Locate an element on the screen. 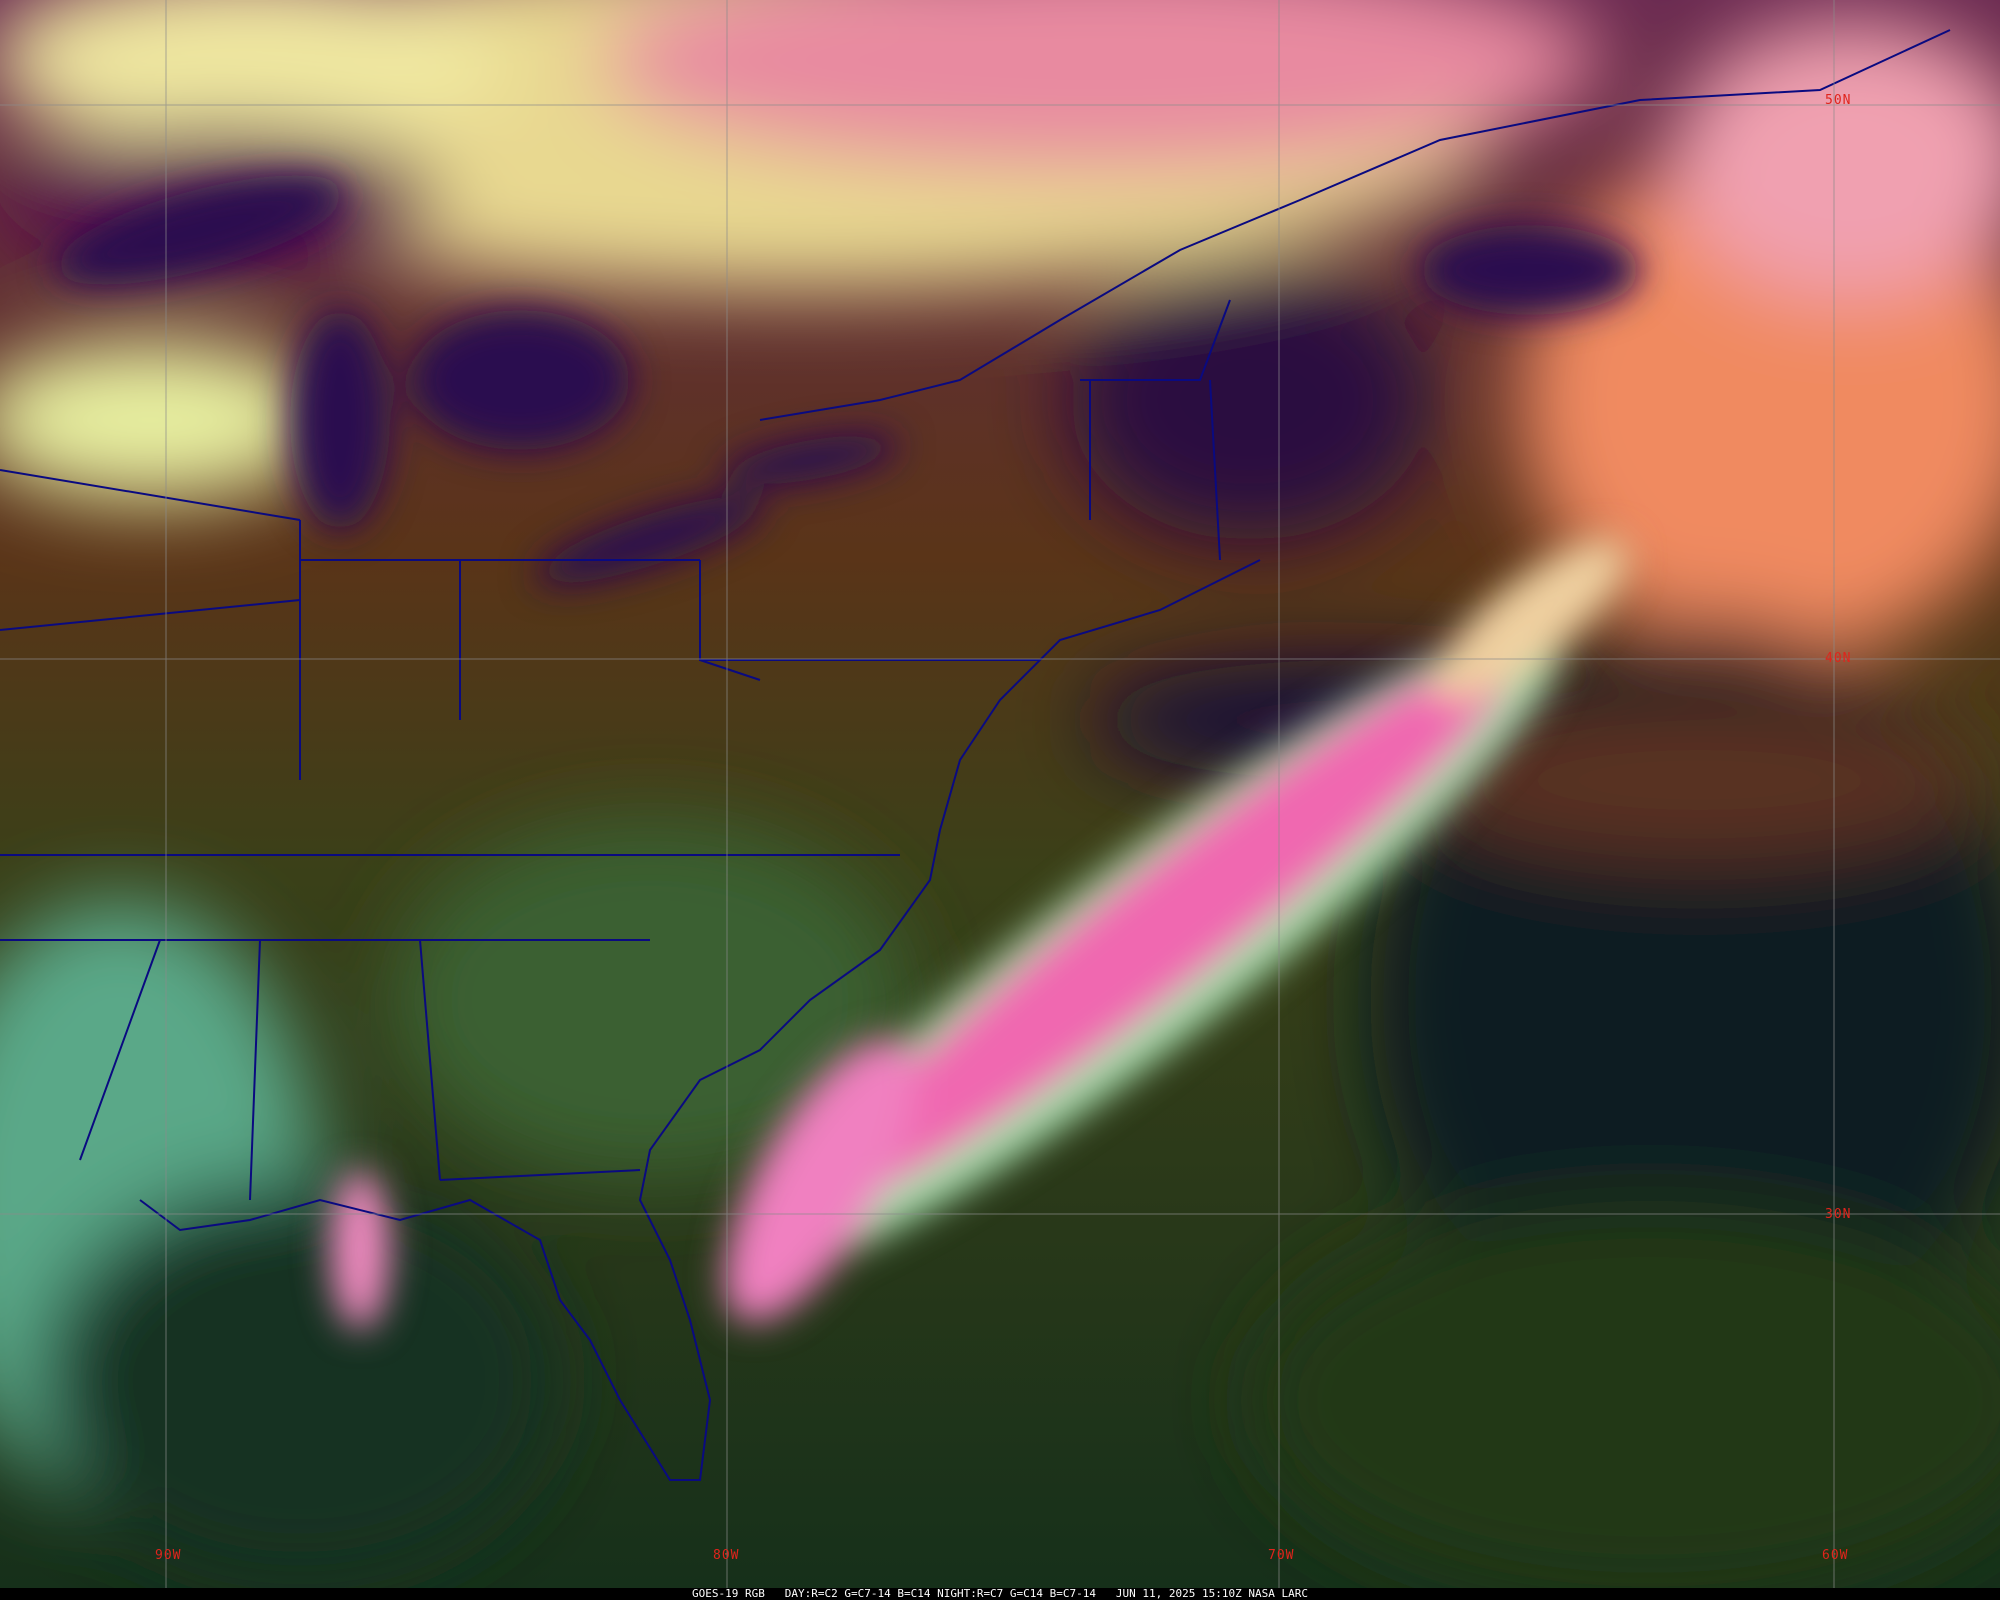 Image resolution: width=2000 pixels, height=1600 pixels. lon-label-90w: 90W is located at coordinates (168, 1555).